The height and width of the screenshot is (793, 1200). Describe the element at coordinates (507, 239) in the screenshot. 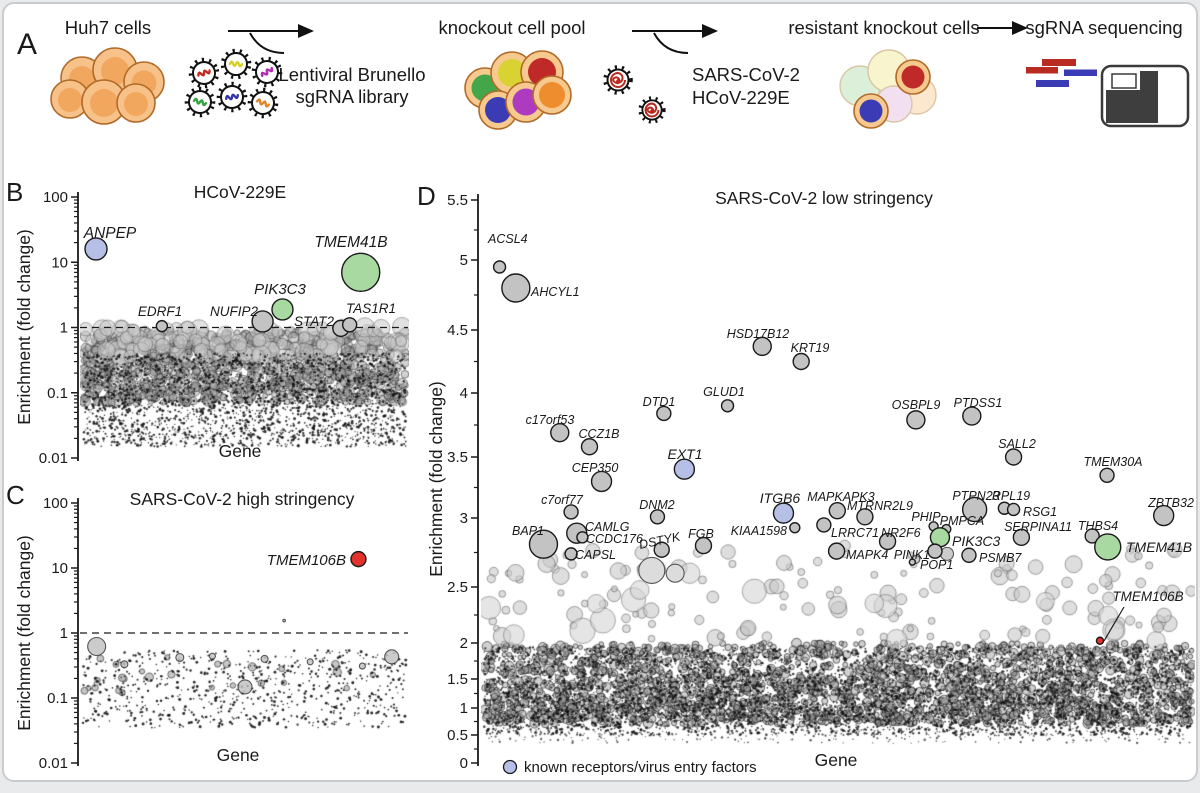

I see `gene-label-ACSL4: ACSL4` at that location.